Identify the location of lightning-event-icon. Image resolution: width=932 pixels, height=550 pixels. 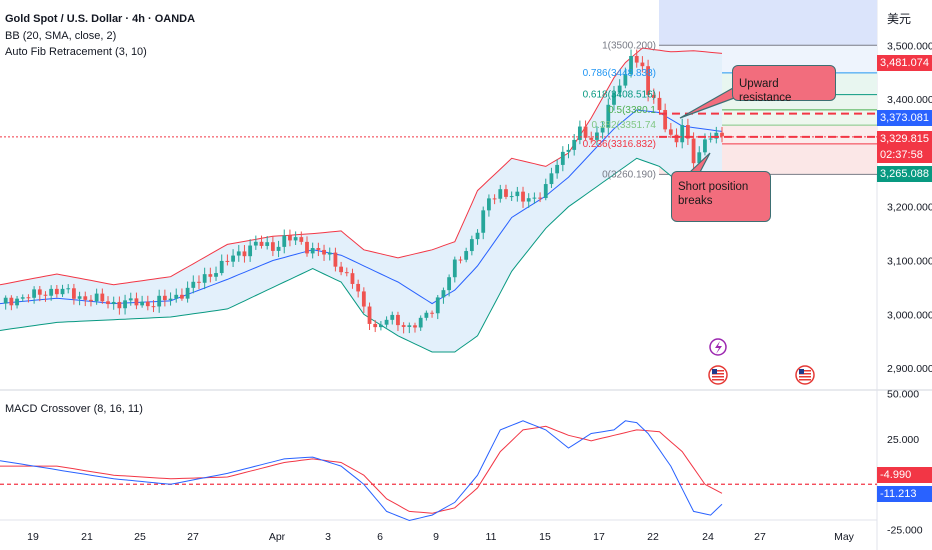
(718, 347).